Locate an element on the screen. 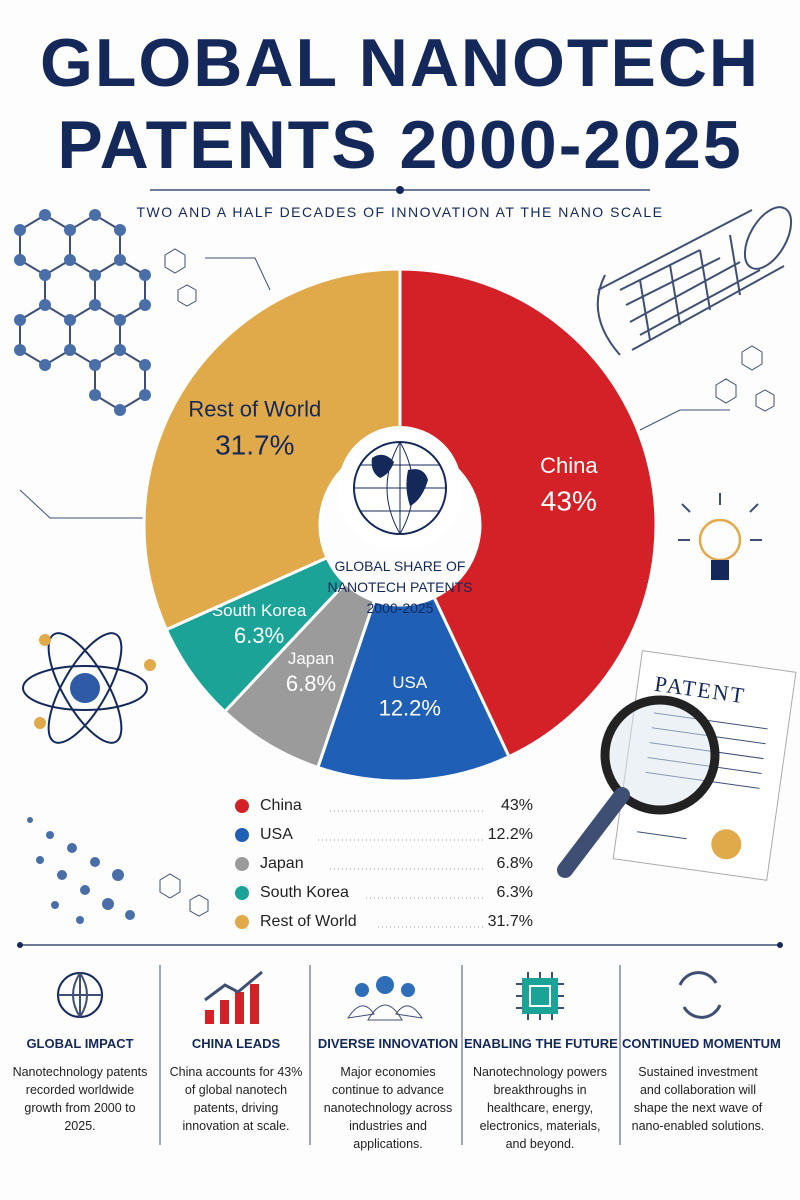 This screenshot has height=1200, width=800. feature-title: ENABLING THE FUTURE is located at coordinates (541, 1043).